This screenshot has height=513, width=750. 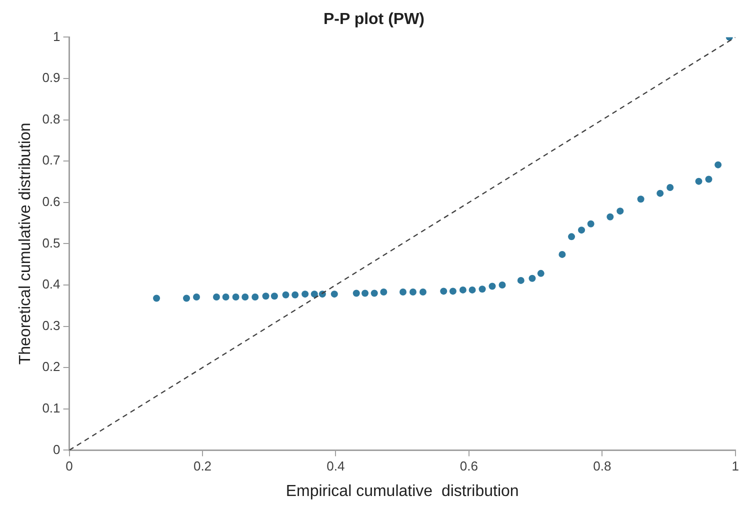 What do you see at coordinates (56, 36) in the screenshot?
I see `y-tick-label: 1` at bounding box center [56, 36].